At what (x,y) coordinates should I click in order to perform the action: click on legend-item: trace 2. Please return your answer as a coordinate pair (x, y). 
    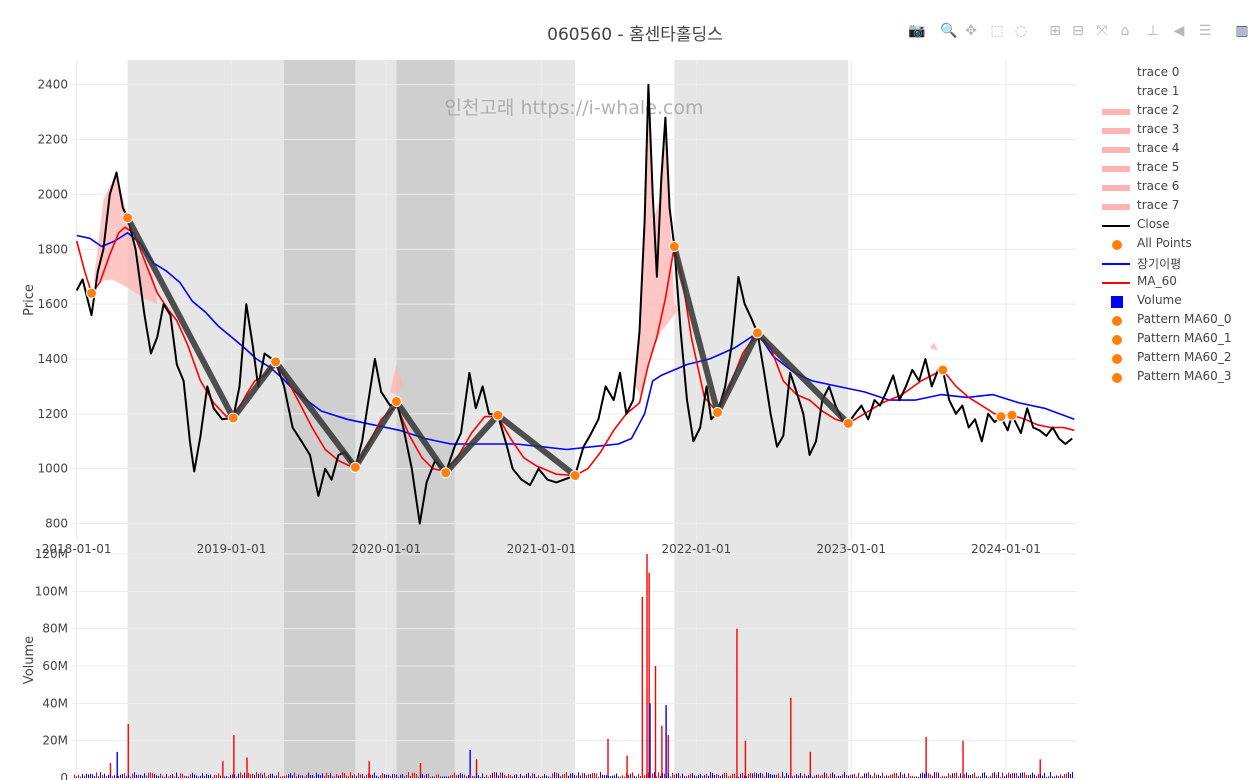
    Looking at the image, I should click on (1175, 111).